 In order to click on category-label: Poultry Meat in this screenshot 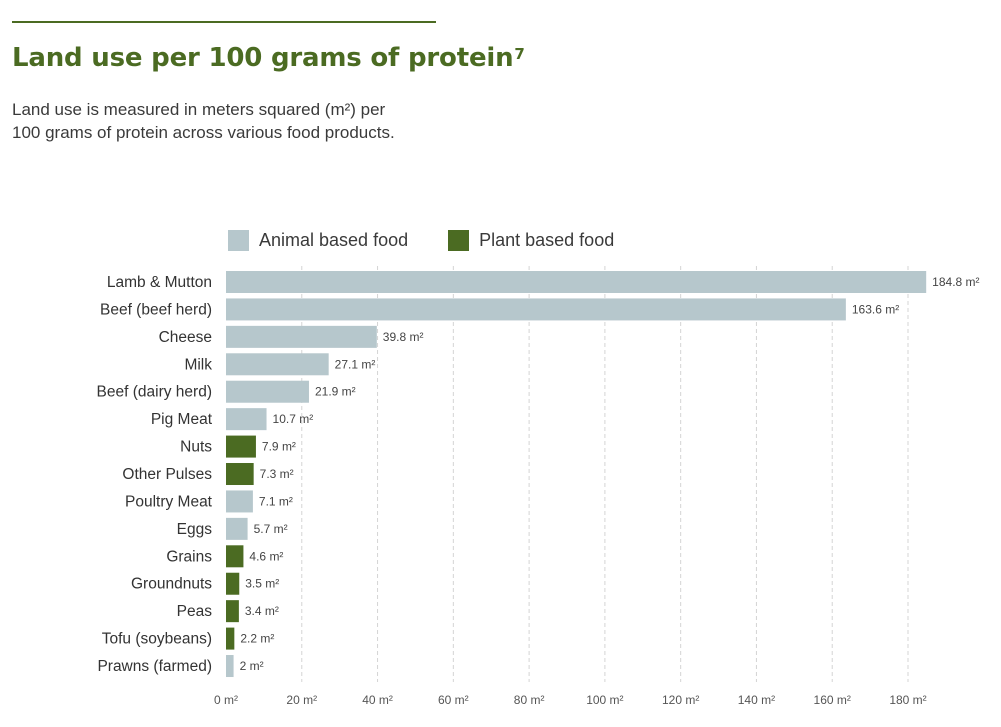, I will do `click(169, 501)`.